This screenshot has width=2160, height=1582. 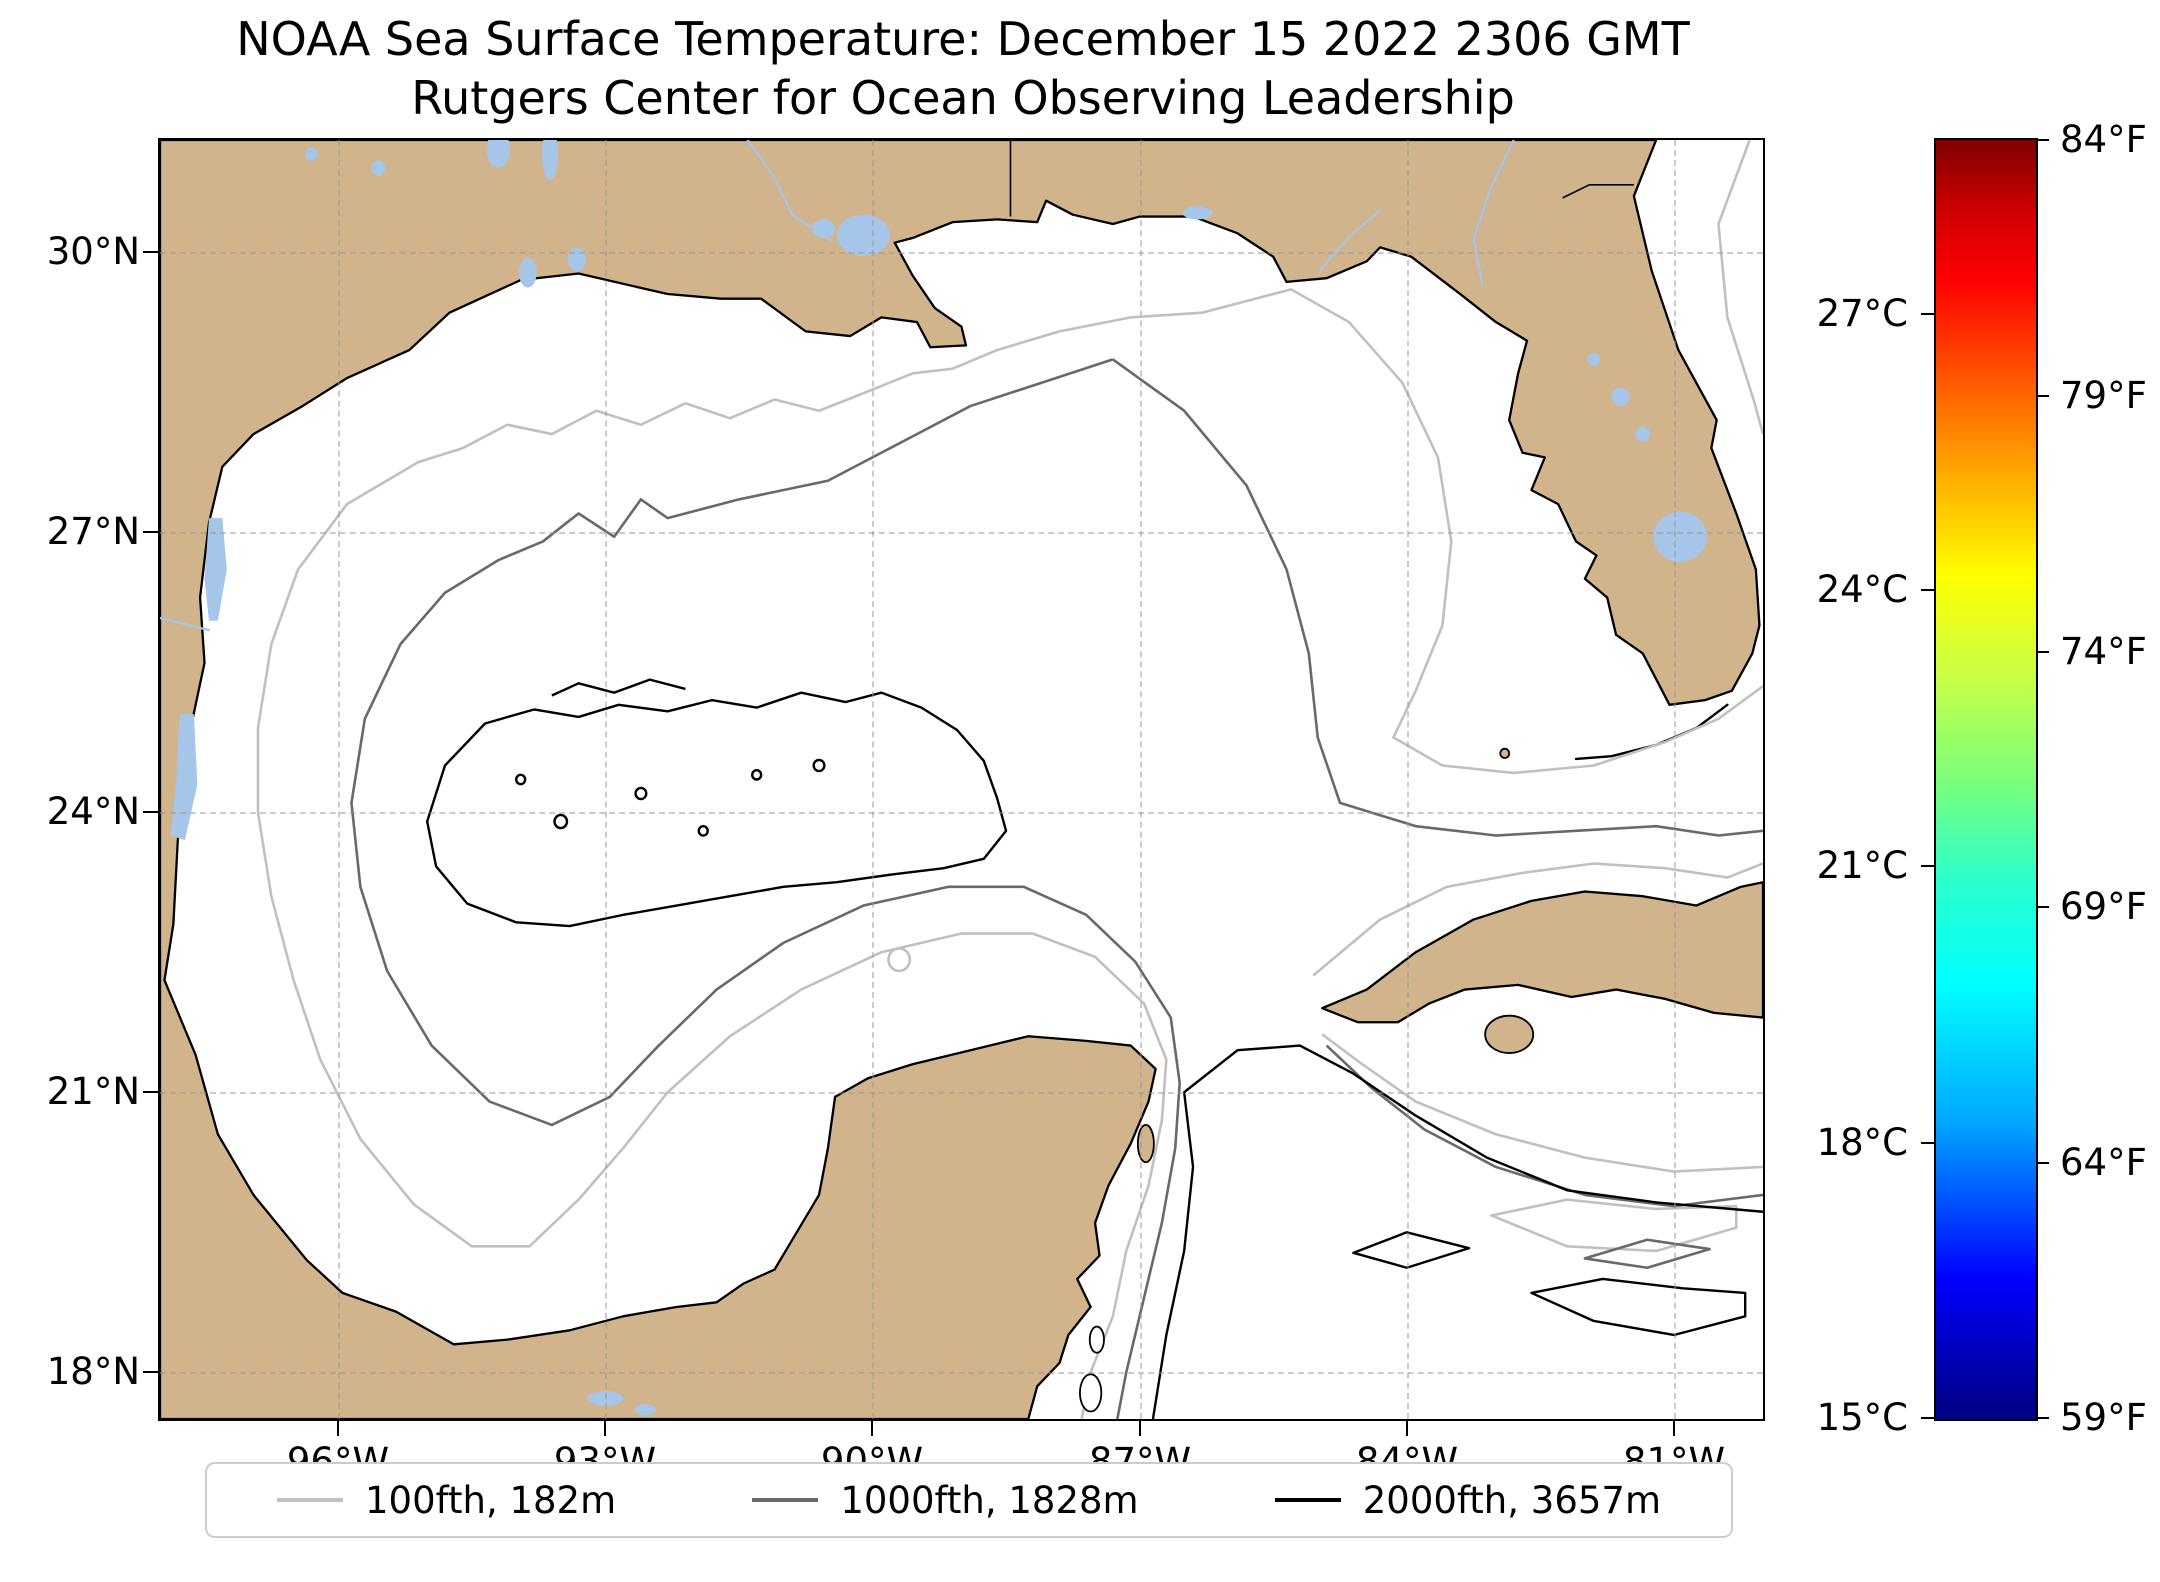 I want to click on contour-100fth-south-cuba, so click(x=1542, y=1102).